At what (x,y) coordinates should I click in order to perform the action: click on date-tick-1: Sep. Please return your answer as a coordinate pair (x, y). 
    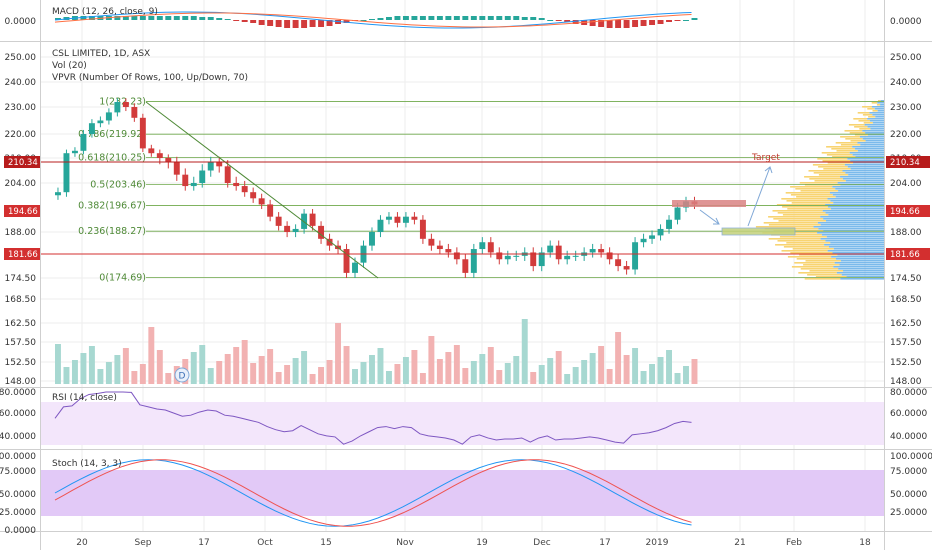
    Looking at the image, I should click on (143, 543).